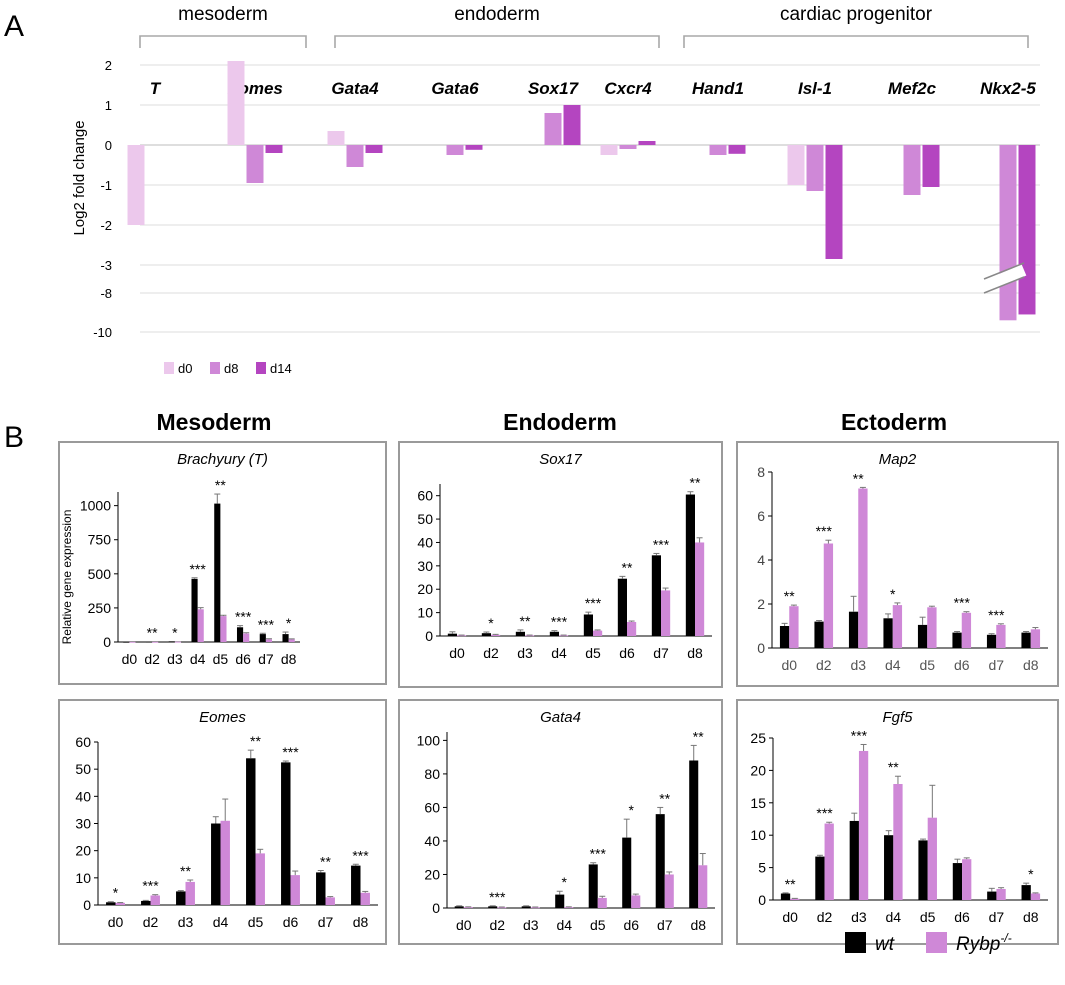 Image resolution: width=1065 pixels, height=985 pixels. Describe the element at coordinates (223, 14) in the screenshot. I see `group-label-mesoderm: mesoderm` at that location.